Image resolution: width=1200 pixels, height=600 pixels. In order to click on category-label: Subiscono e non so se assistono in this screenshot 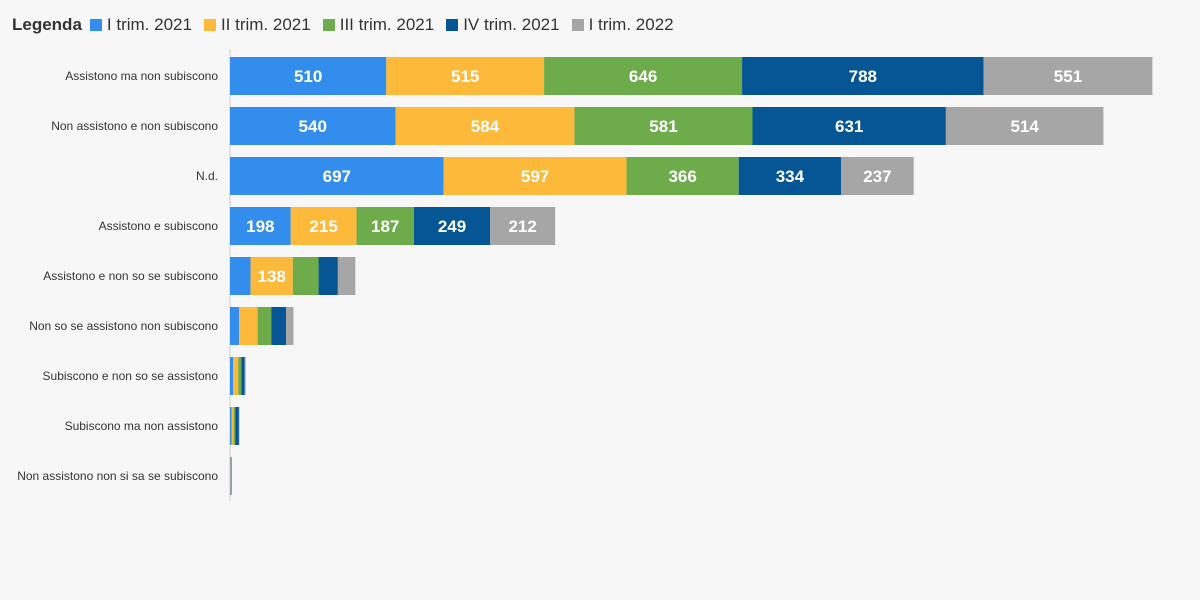, I will do `click(131, 376)`.